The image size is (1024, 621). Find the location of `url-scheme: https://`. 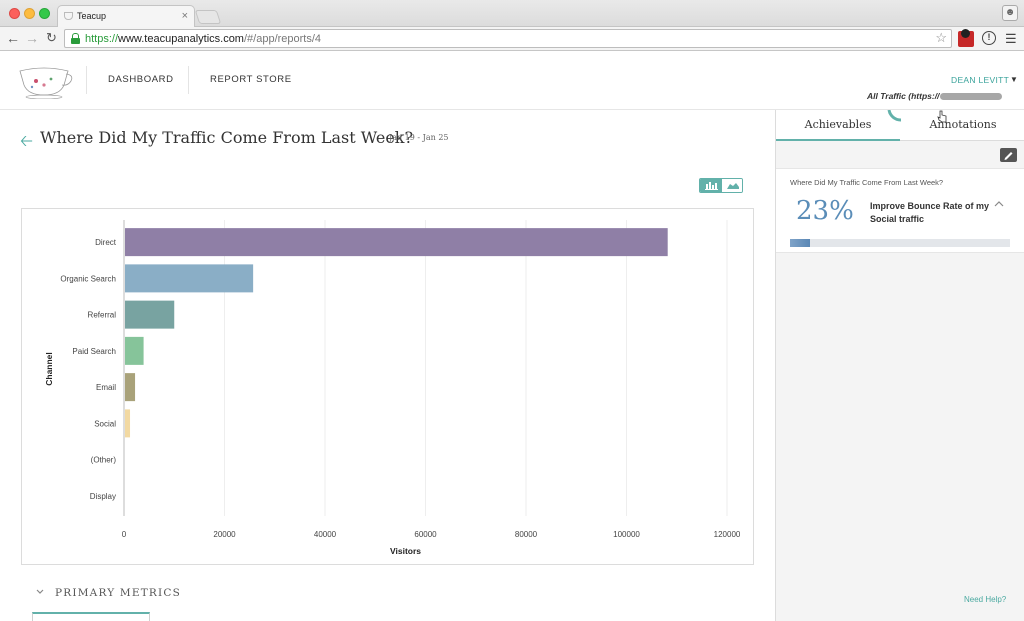

url-scheme: https:// is located at coordinates (102, 39).